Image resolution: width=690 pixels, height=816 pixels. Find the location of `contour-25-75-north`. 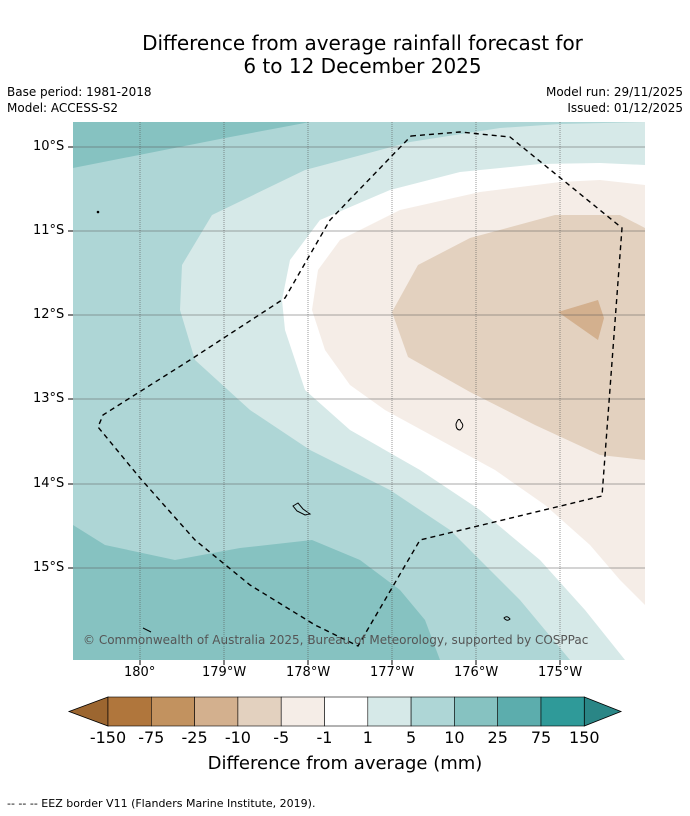

contour-25-75-north is located at coordinates (191, 145).